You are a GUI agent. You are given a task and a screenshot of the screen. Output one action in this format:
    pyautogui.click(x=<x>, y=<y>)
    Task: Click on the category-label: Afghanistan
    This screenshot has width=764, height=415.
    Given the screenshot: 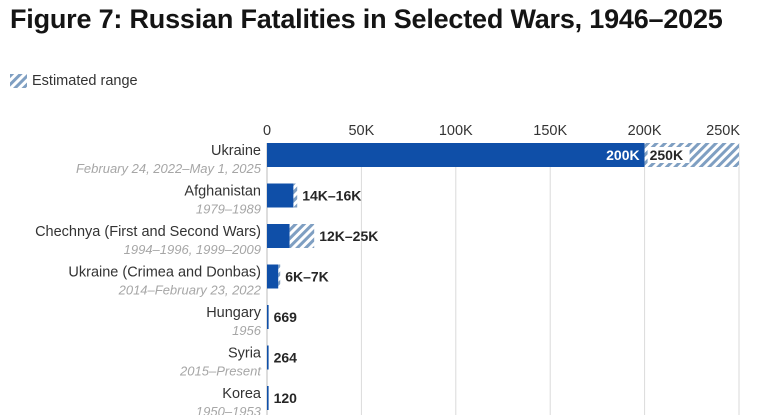 What is the action you would take?
    pyautogui.click(x=222, y=192)
    